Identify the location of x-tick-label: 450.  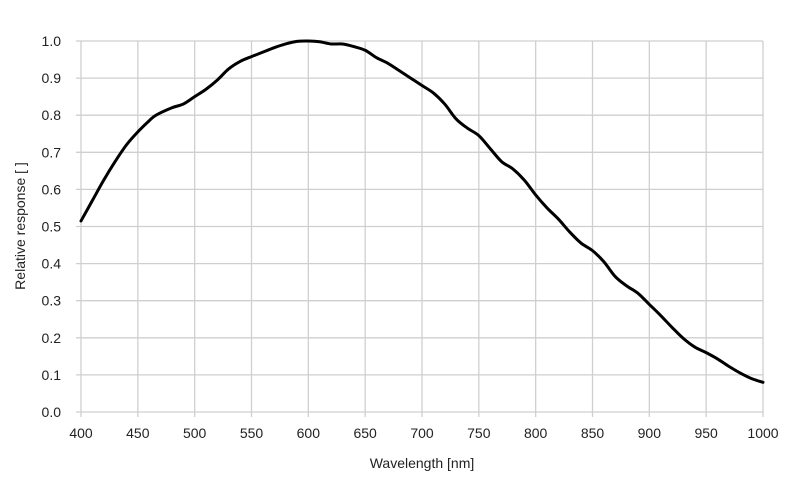
(138, 433).